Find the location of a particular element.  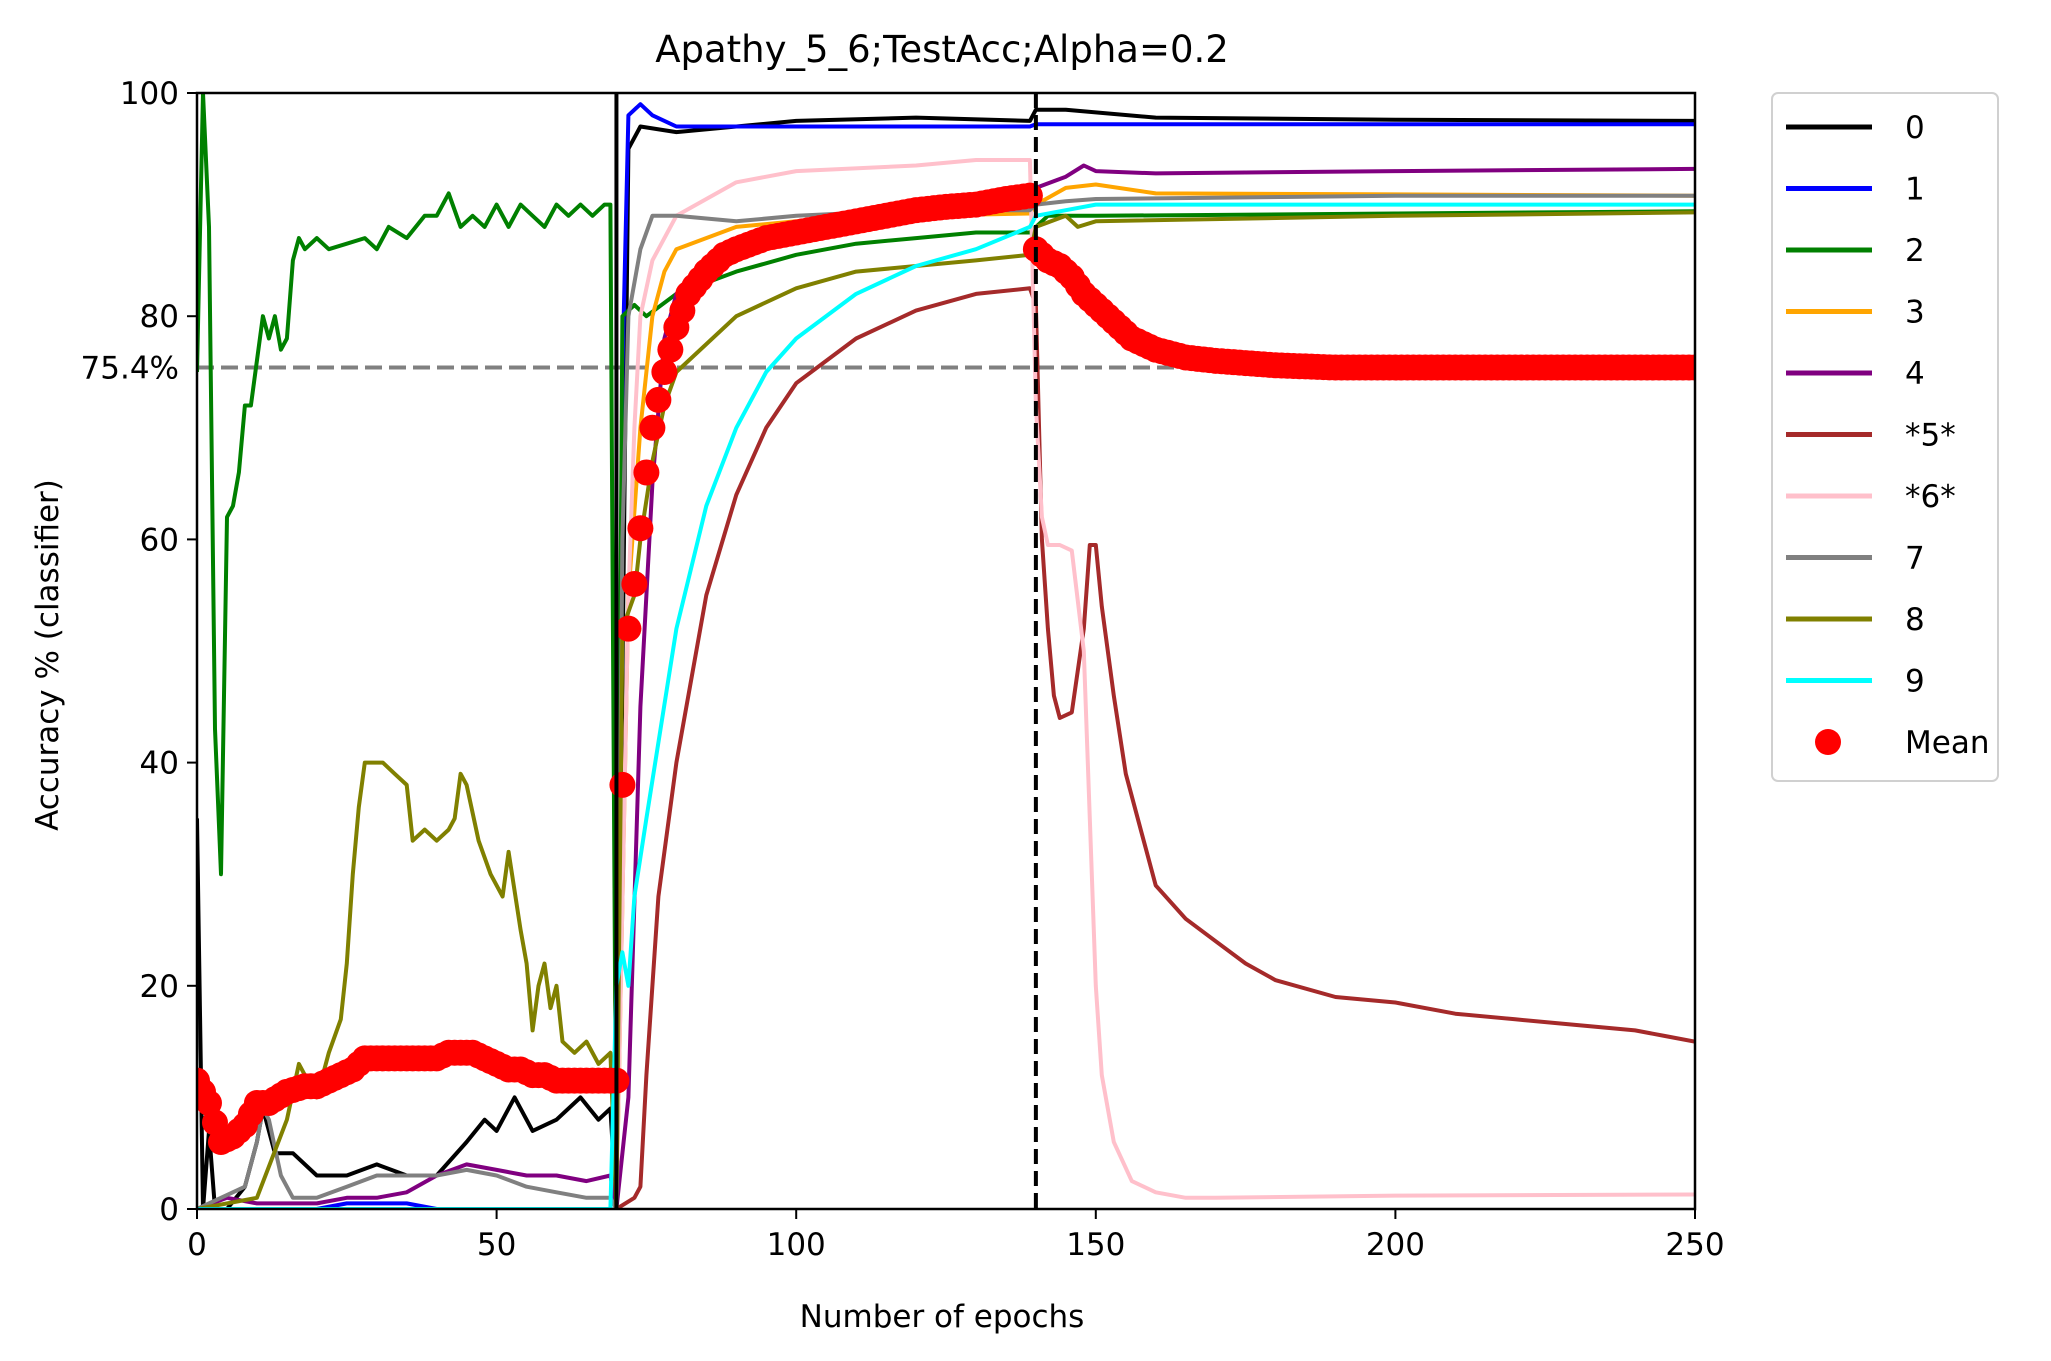

legend-label-8: 8 is located at coordinates (1915, 620).